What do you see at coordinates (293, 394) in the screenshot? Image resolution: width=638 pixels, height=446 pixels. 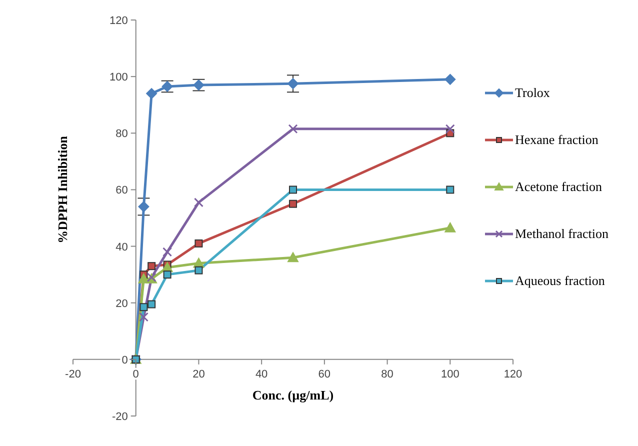 I see `x-axis-title: Conc. (µg/mL)` at bounding box center [293, 394].